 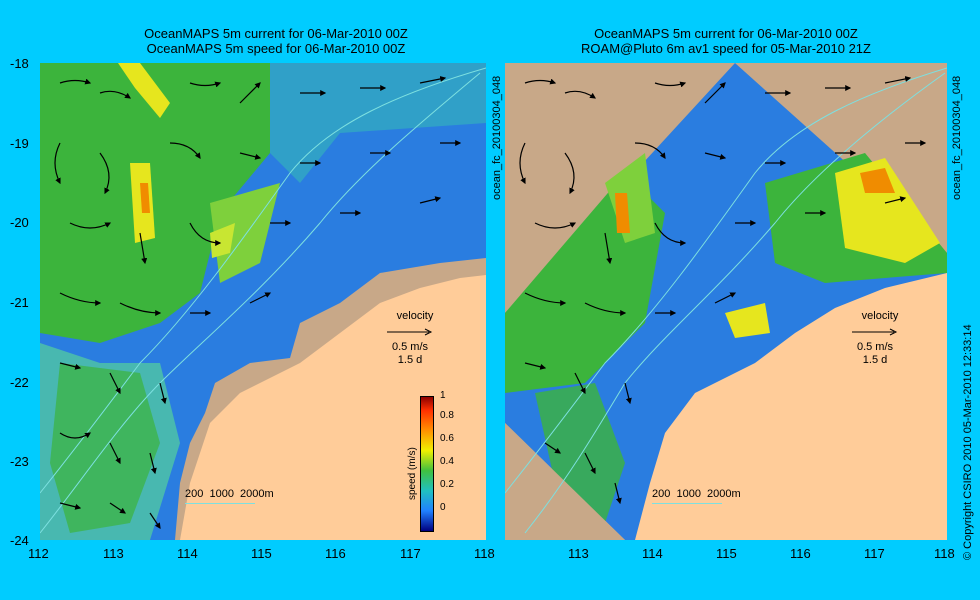 What do you see at coordinates (875, 360) in the screenshot?
I see `velocity-duration-right: 1.5 d` at bounding box center [875, 360].